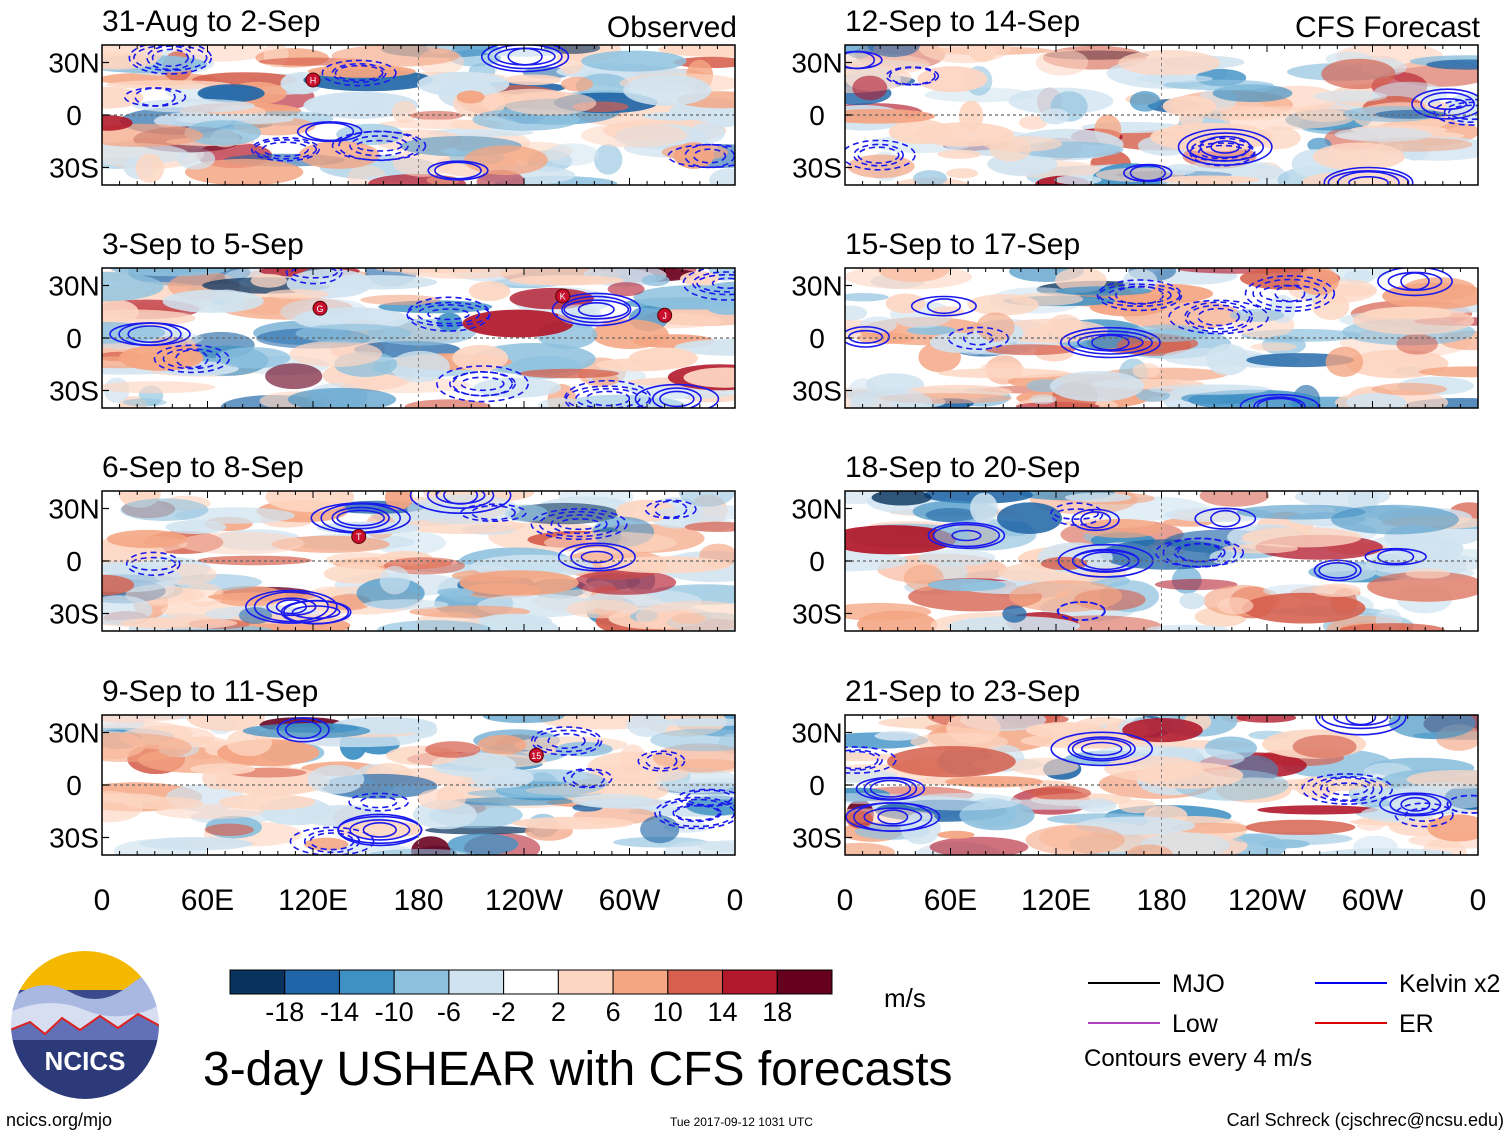  Describe the element at coordinates (210, 691) in the screenshot. I see `panel-title: 9-Sep to 11-Sep` at that location.